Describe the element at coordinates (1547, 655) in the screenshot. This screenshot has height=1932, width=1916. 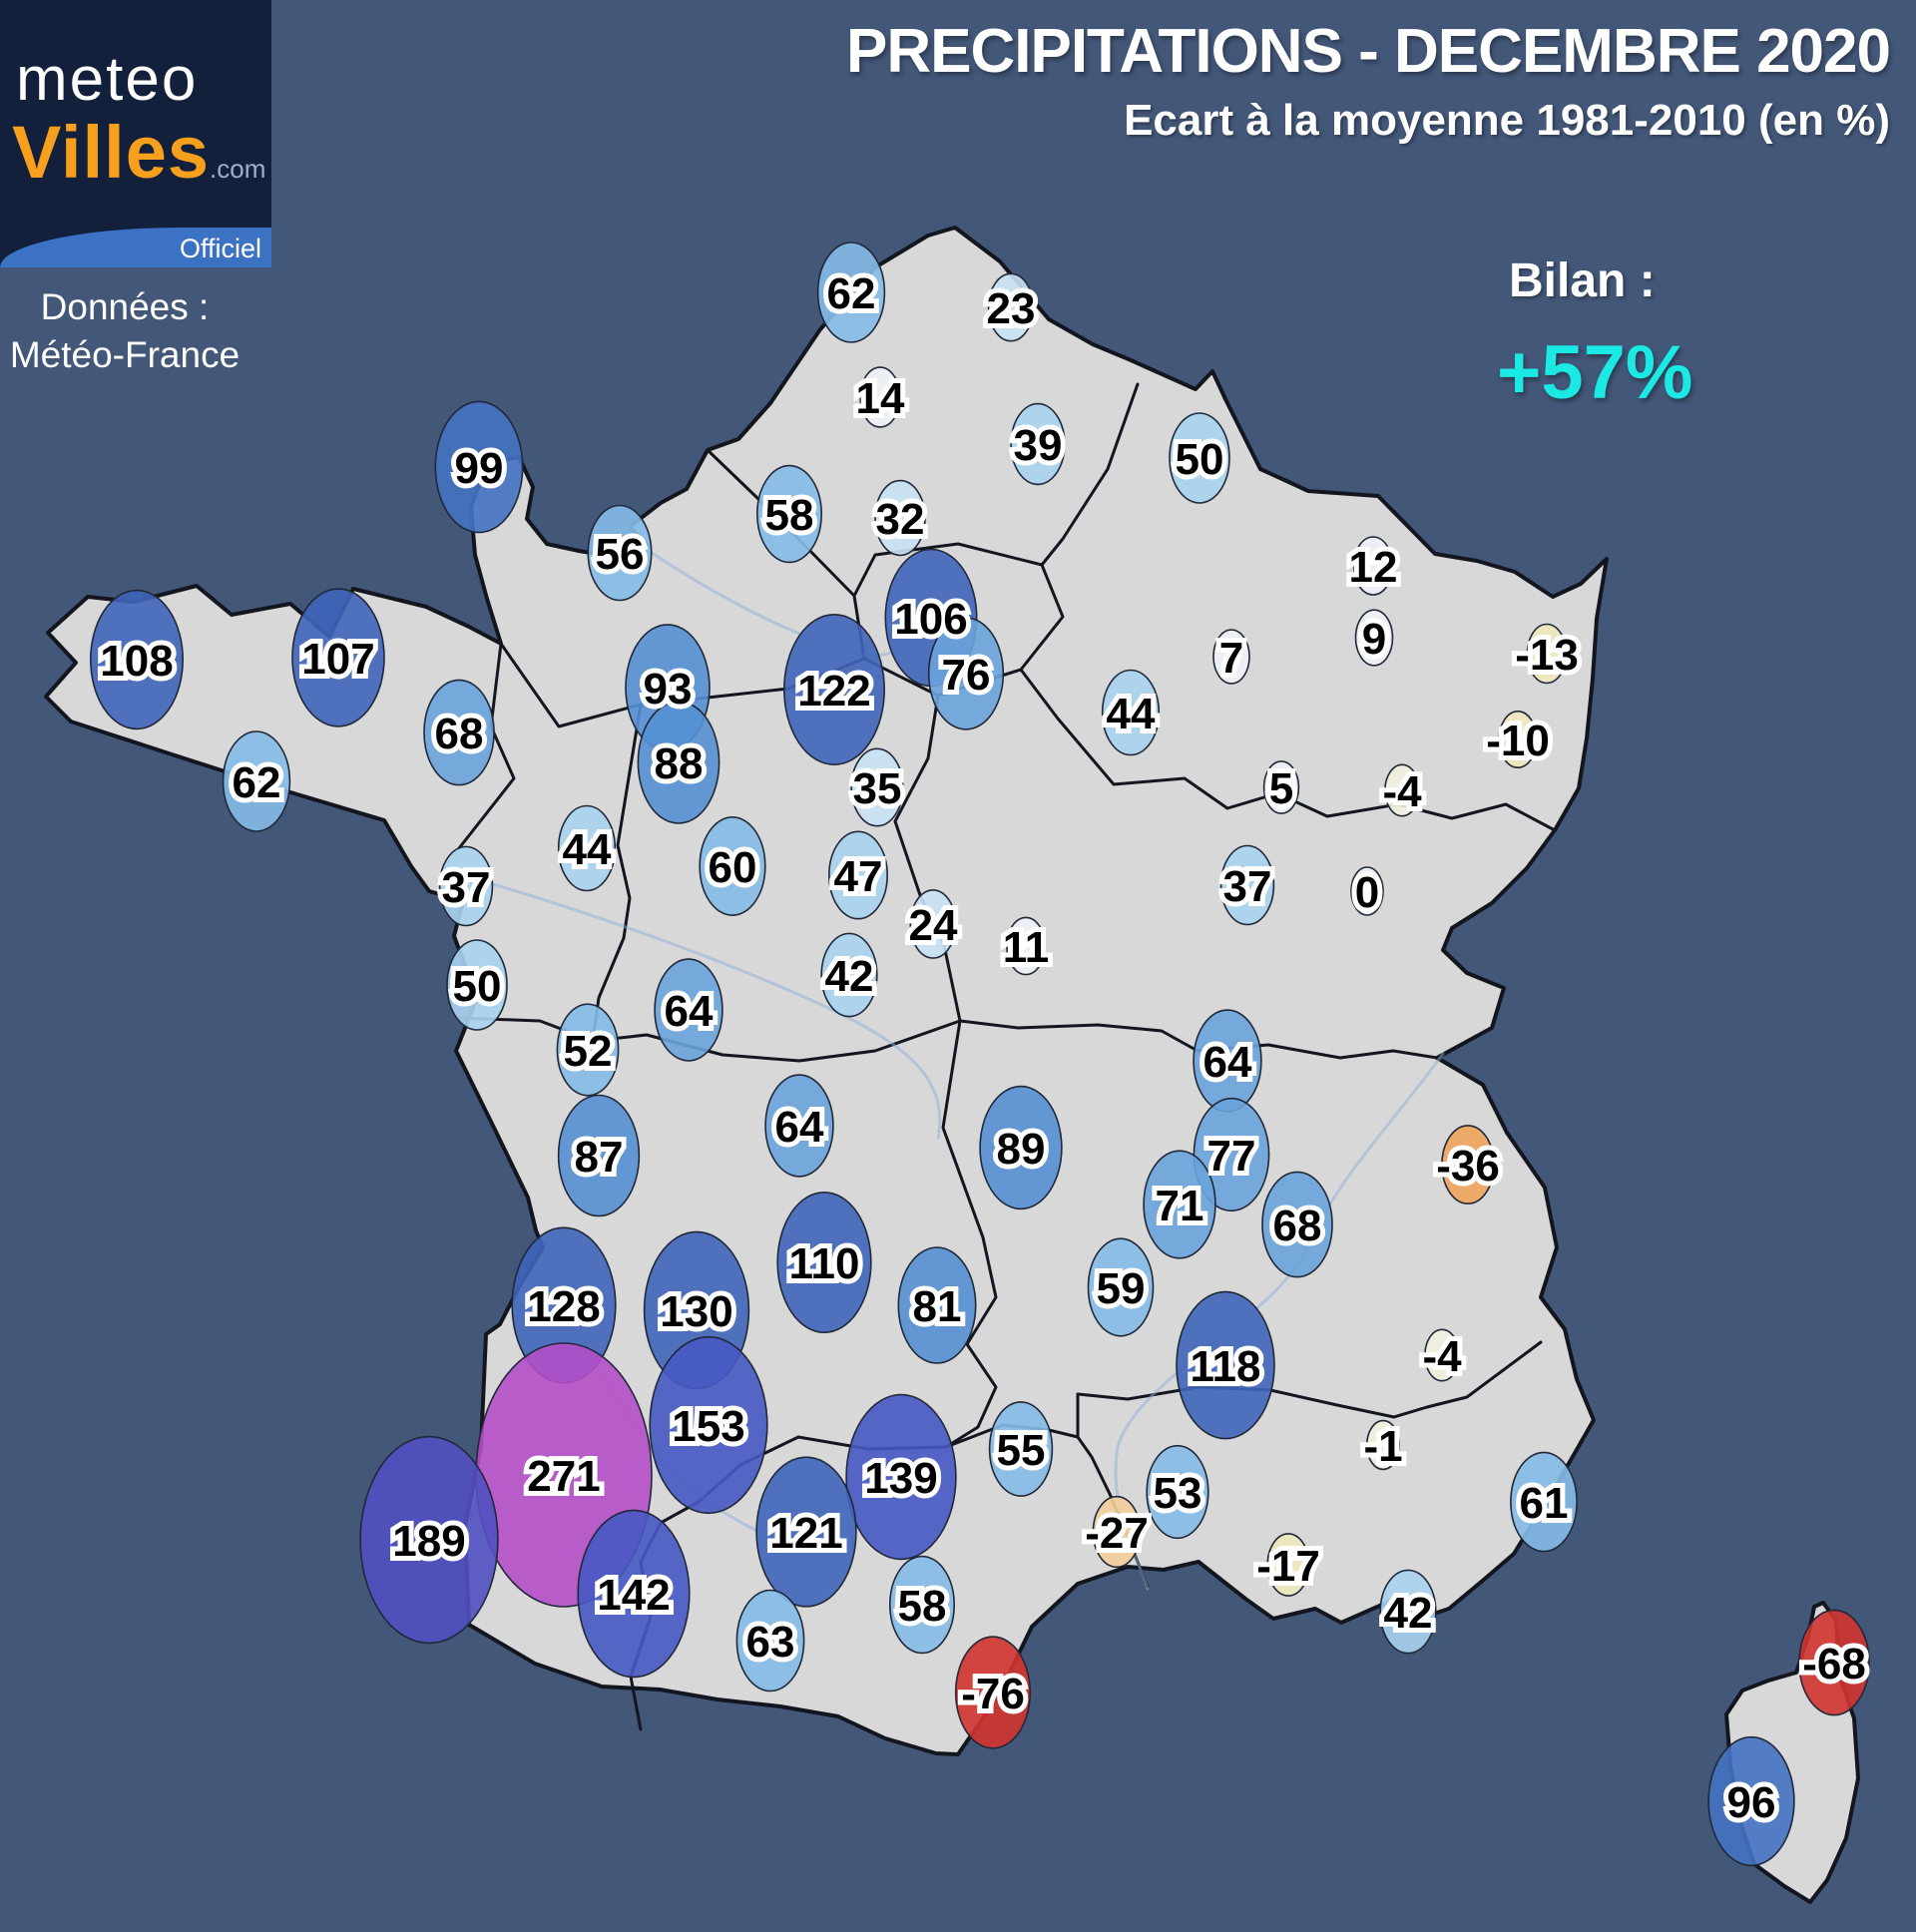
I see `value-label: -13` at that location.